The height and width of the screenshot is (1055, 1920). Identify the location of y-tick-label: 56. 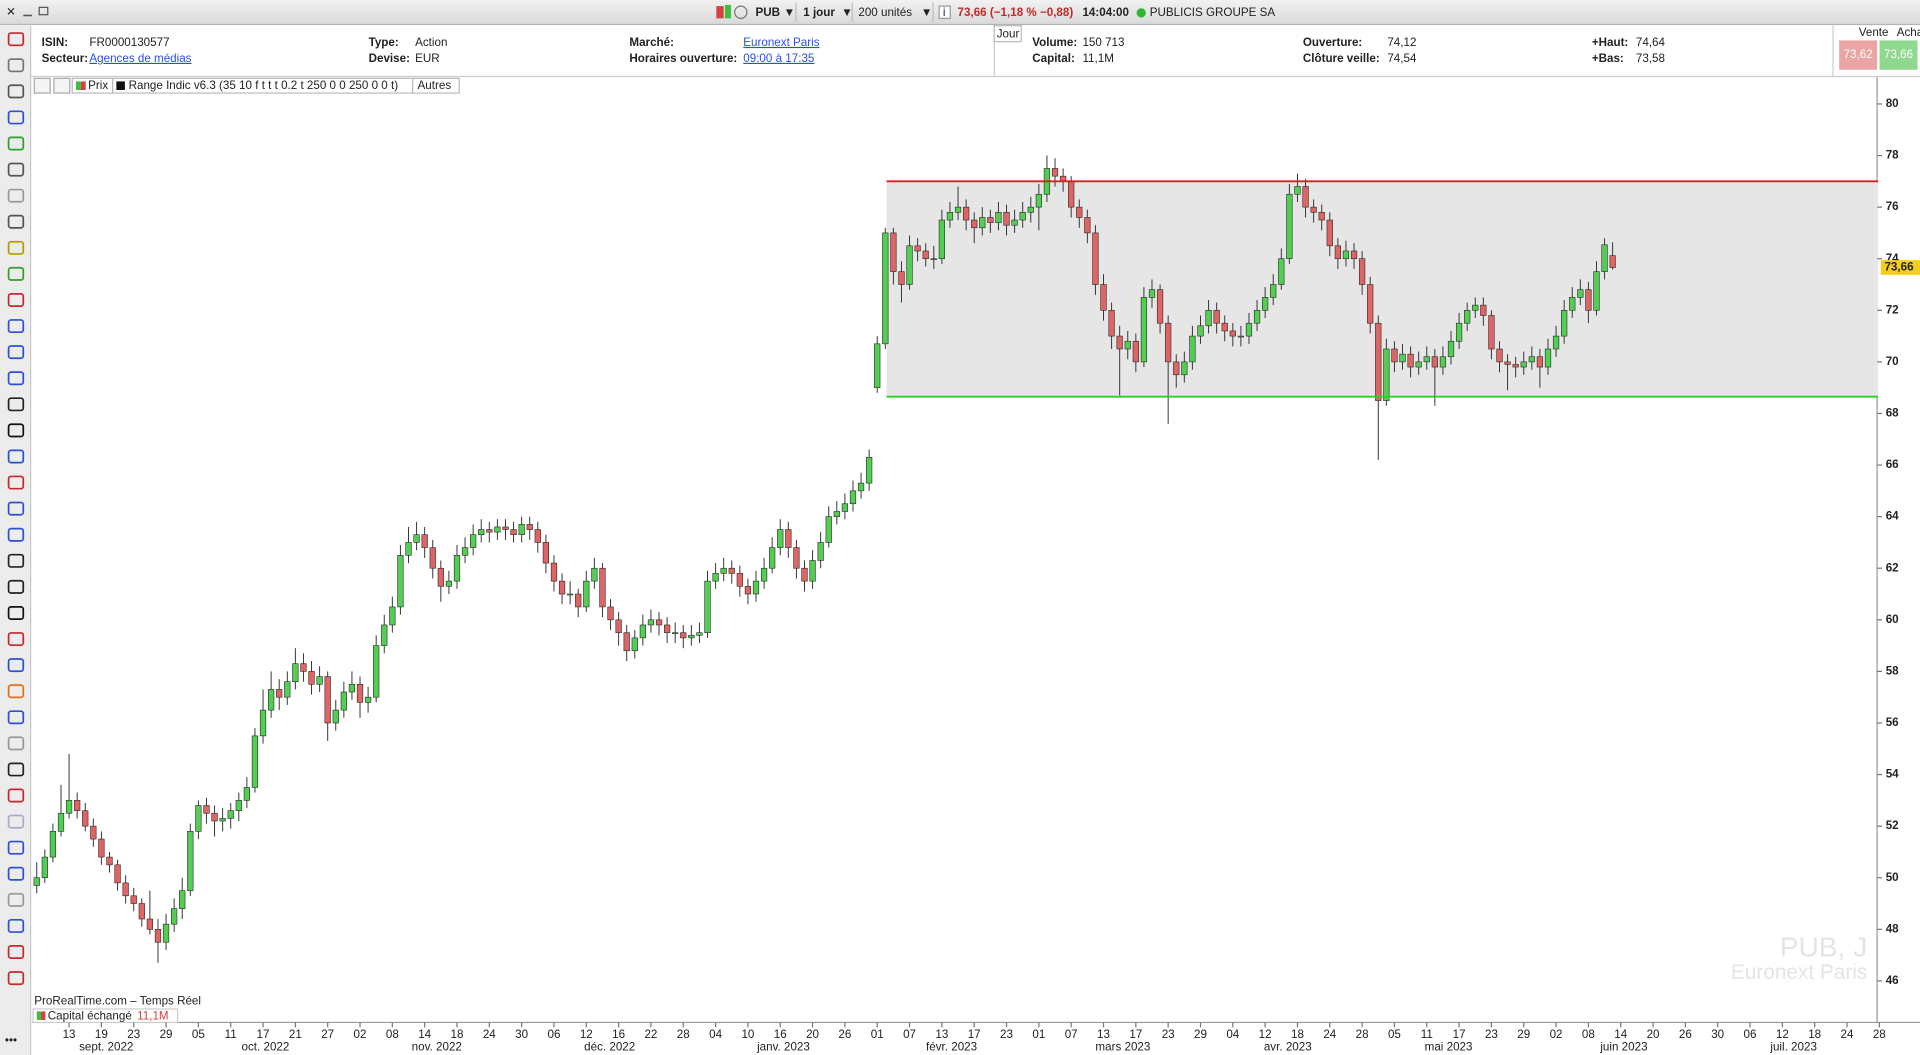
(1892, 722).